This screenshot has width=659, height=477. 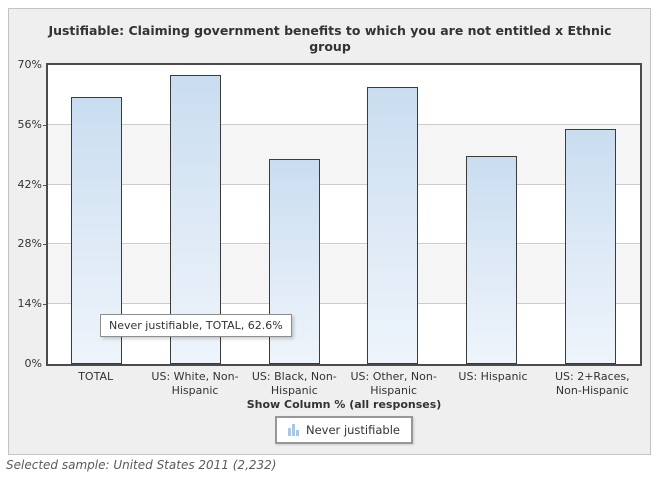 I want to click on y-tick-label: 56%, so click(x=29, y=124).